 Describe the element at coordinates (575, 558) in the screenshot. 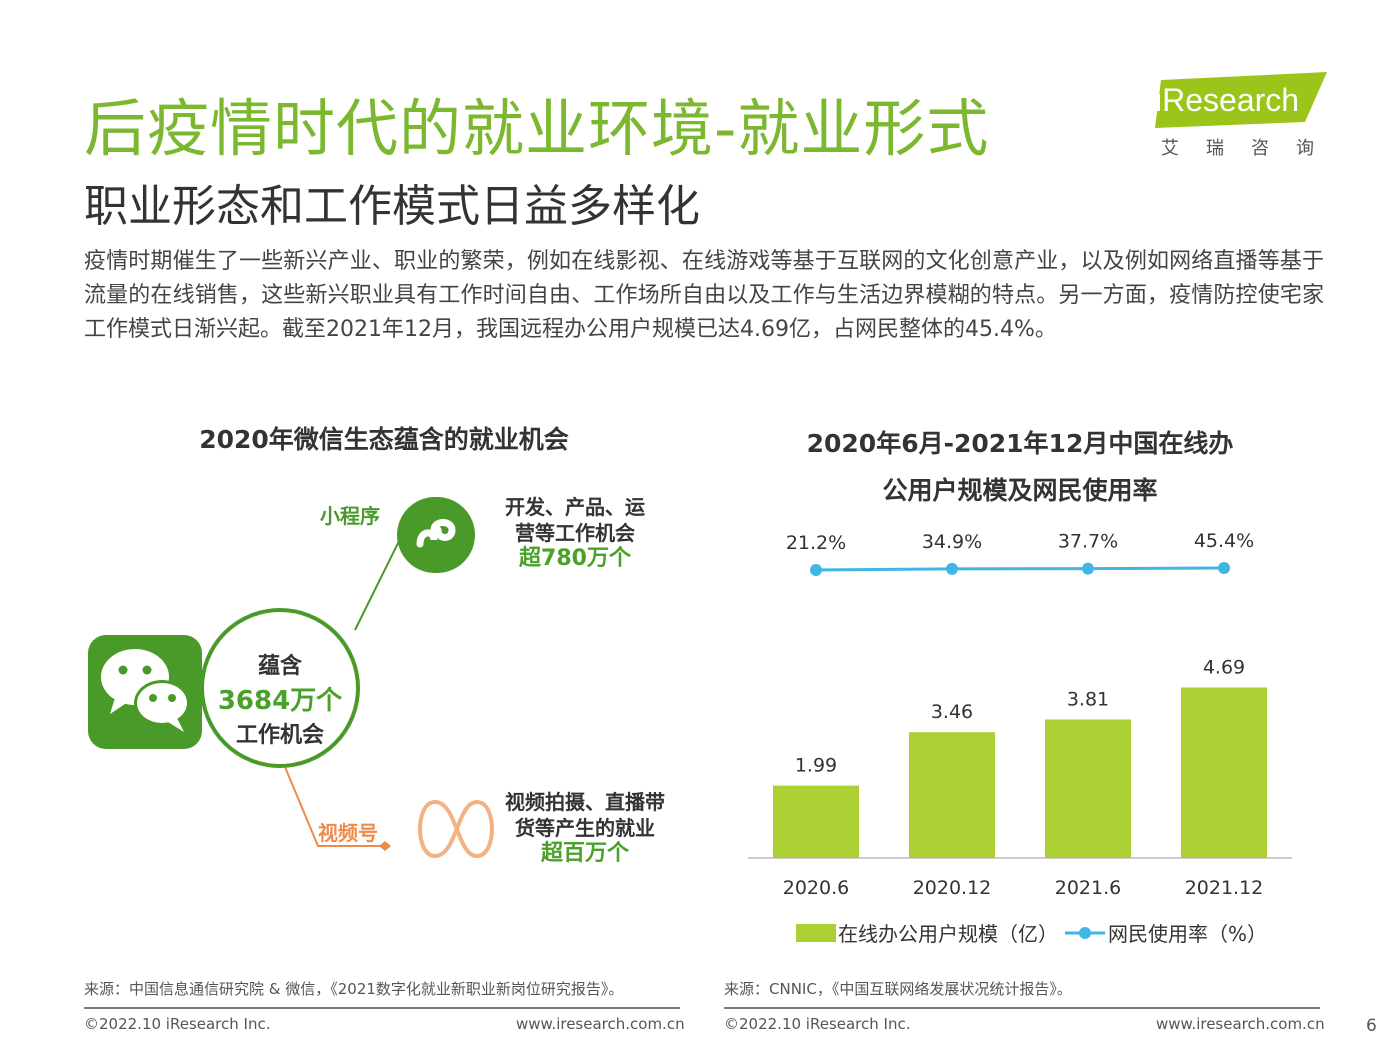

I see `mini-program-highlight: 超780万个` at that location.